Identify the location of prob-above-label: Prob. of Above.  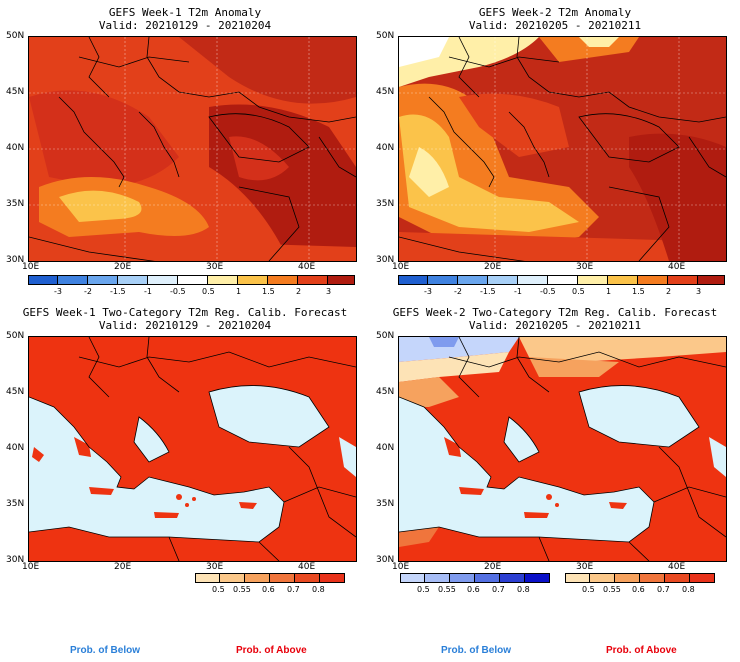
(641, 650).